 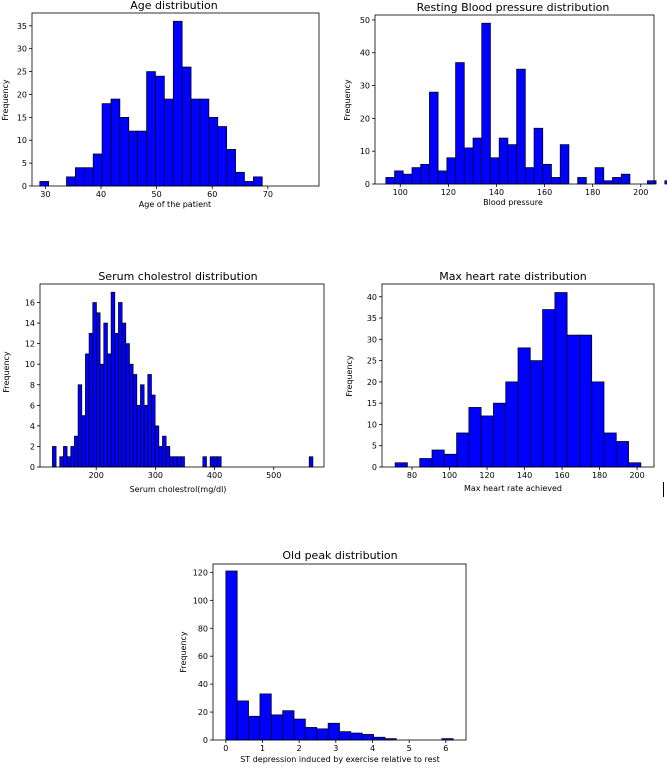 What do you see at coordinates (365, 53) in the screenshot?
I see `y-tick-label: 40` at bounding box center [365, 53].